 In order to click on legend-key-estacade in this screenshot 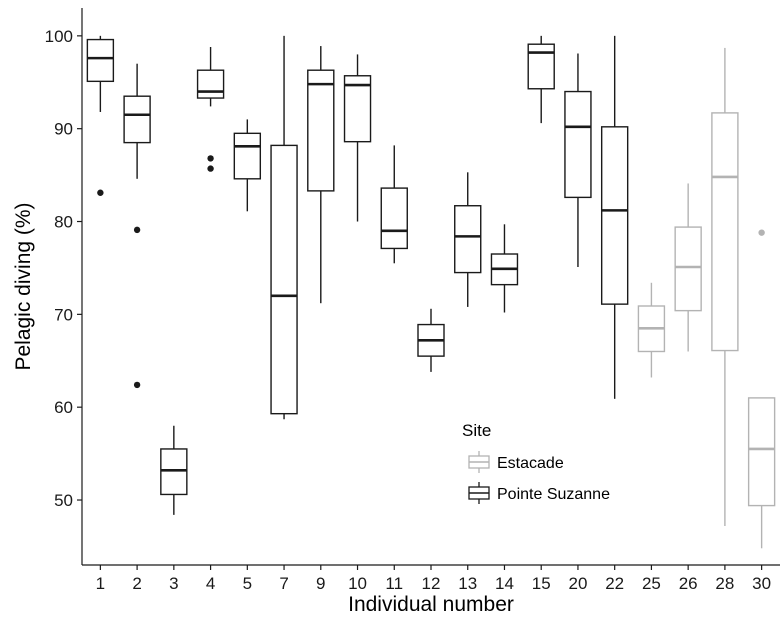, I will do `click(479, 462)`.